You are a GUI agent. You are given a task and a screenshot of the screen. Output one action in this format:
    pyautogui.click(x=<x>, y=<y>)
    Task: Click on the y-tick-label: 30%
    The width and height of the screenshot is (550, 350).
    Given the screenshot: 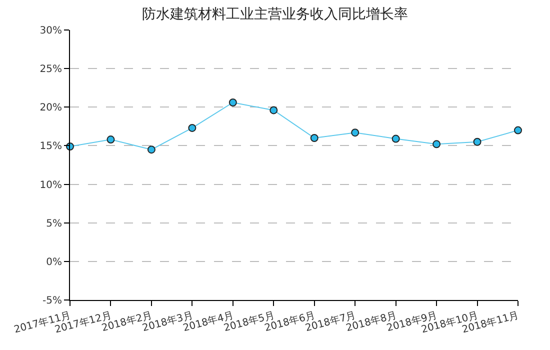 What is the action you would take?
    pyautogui.click(x=51, y=31)
    